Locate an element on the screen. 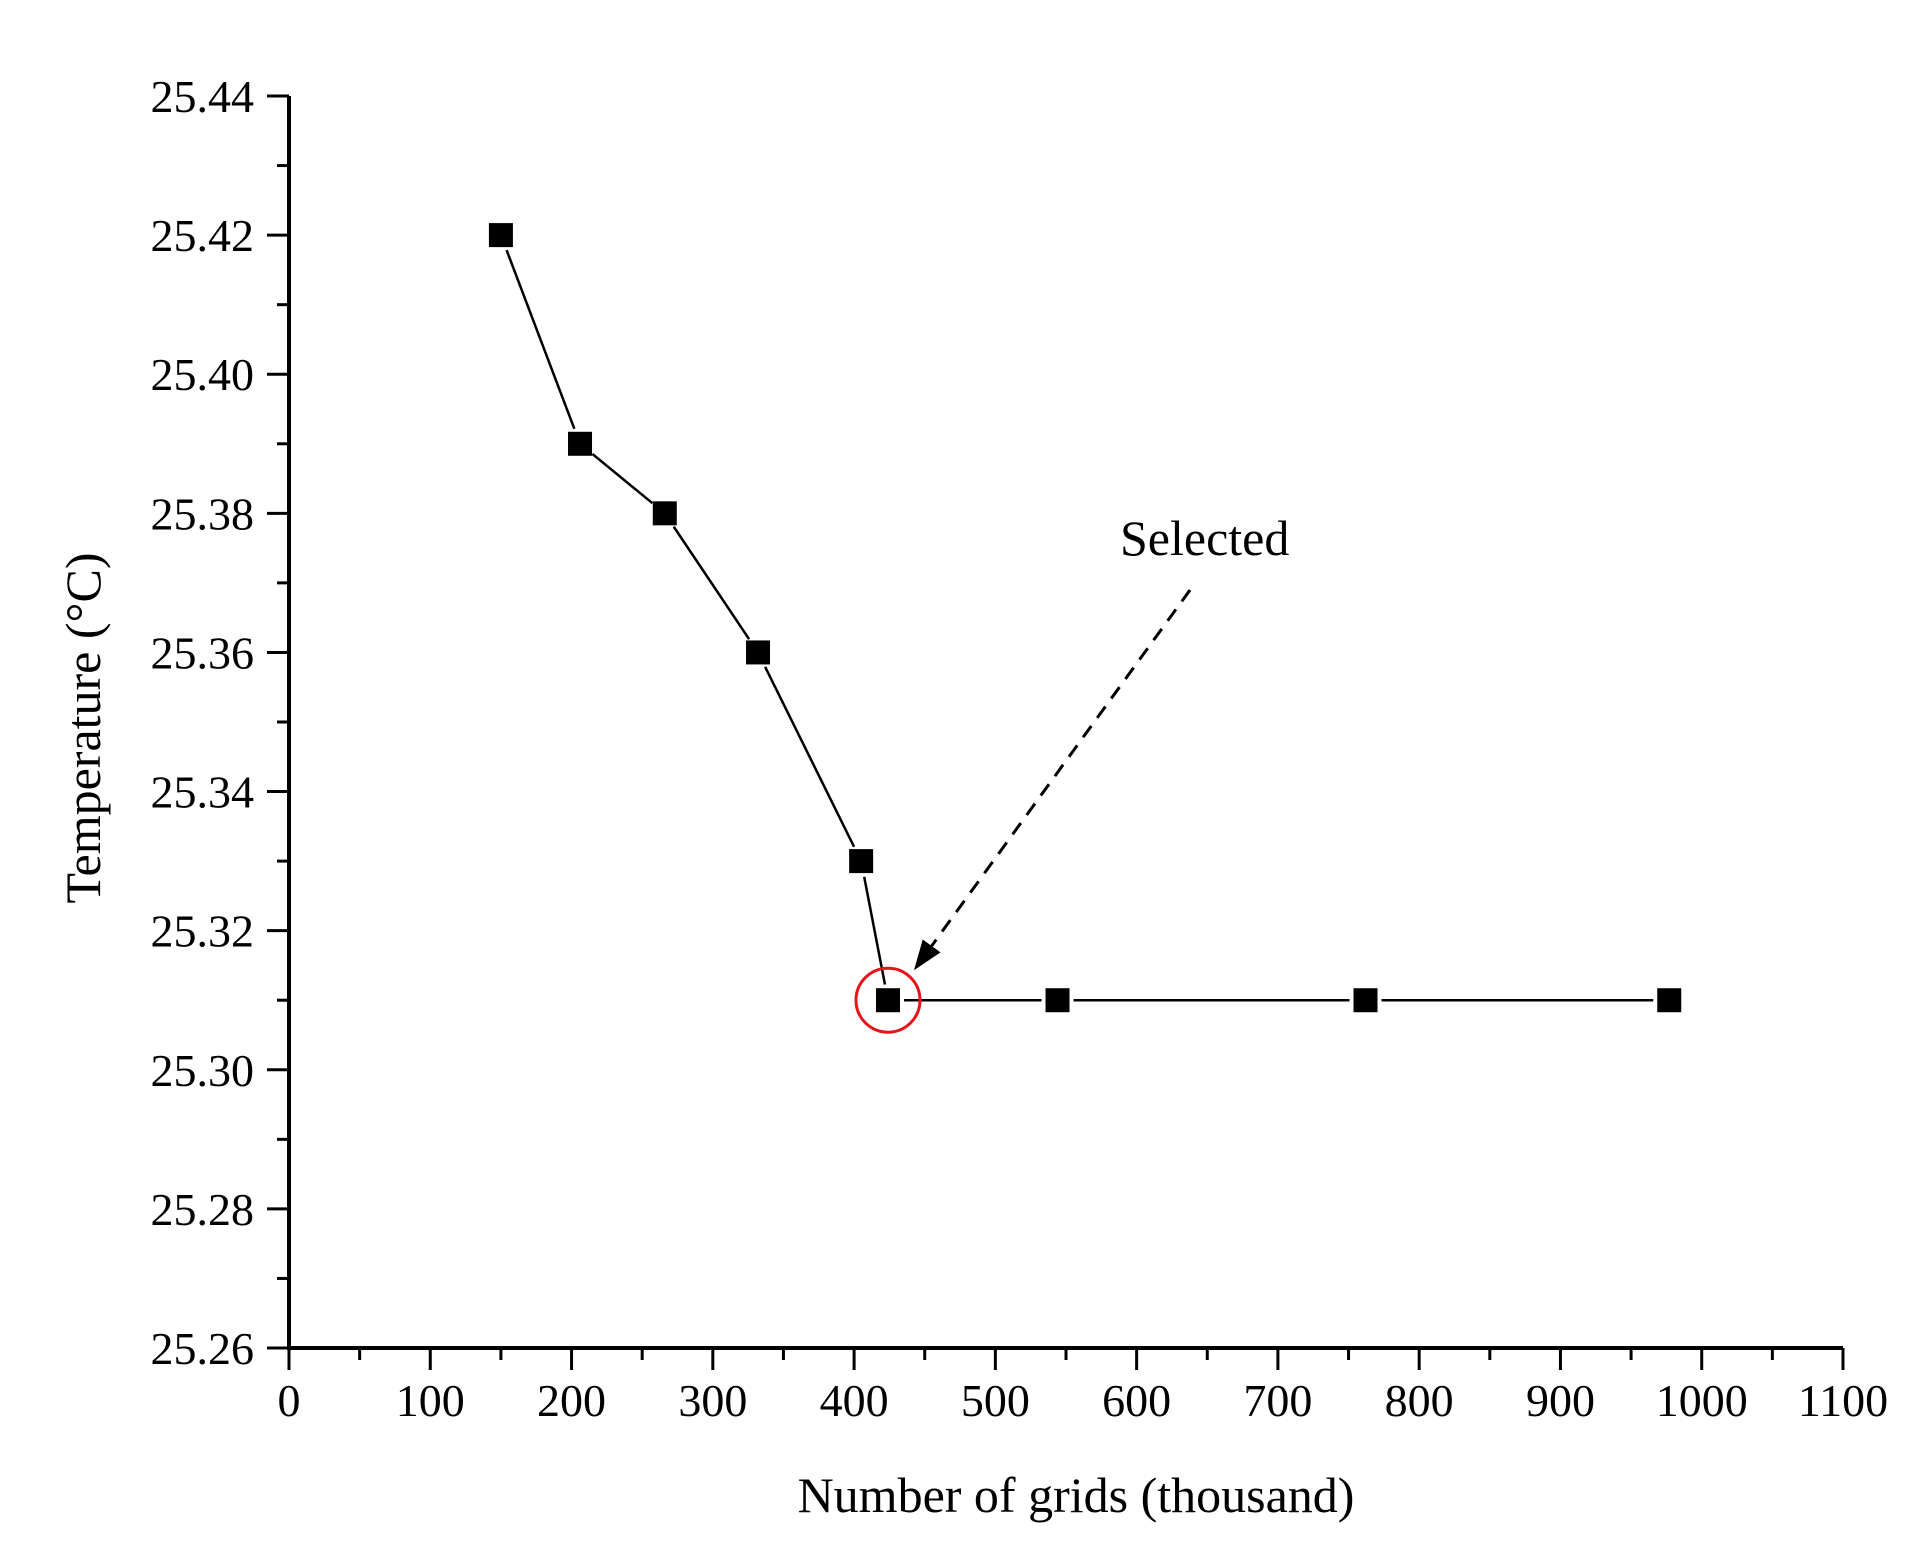 The width and height of the screenshot is (1932, 1551). y-tick-label: 25.44 is located at coordinates (203, 96).